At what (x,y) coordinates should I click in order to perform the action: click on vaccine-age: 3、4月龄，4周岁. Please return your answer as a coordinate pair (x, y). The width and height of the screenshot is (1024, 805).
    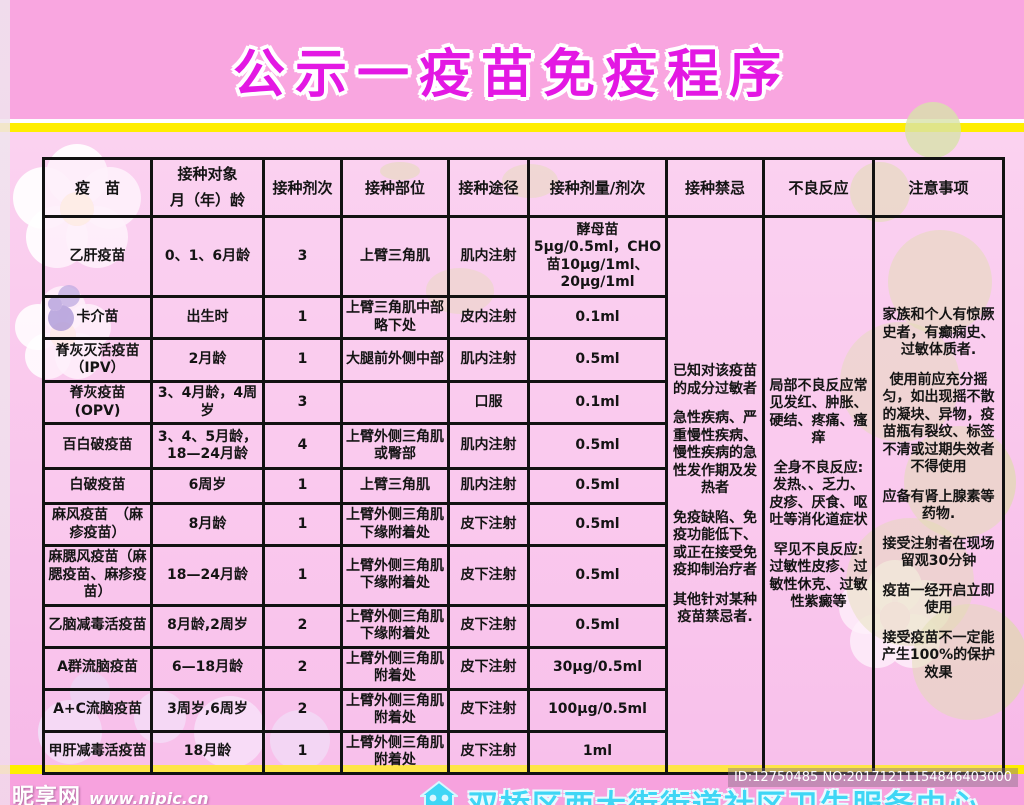
    Looking at the image, I should click on (207, 402).